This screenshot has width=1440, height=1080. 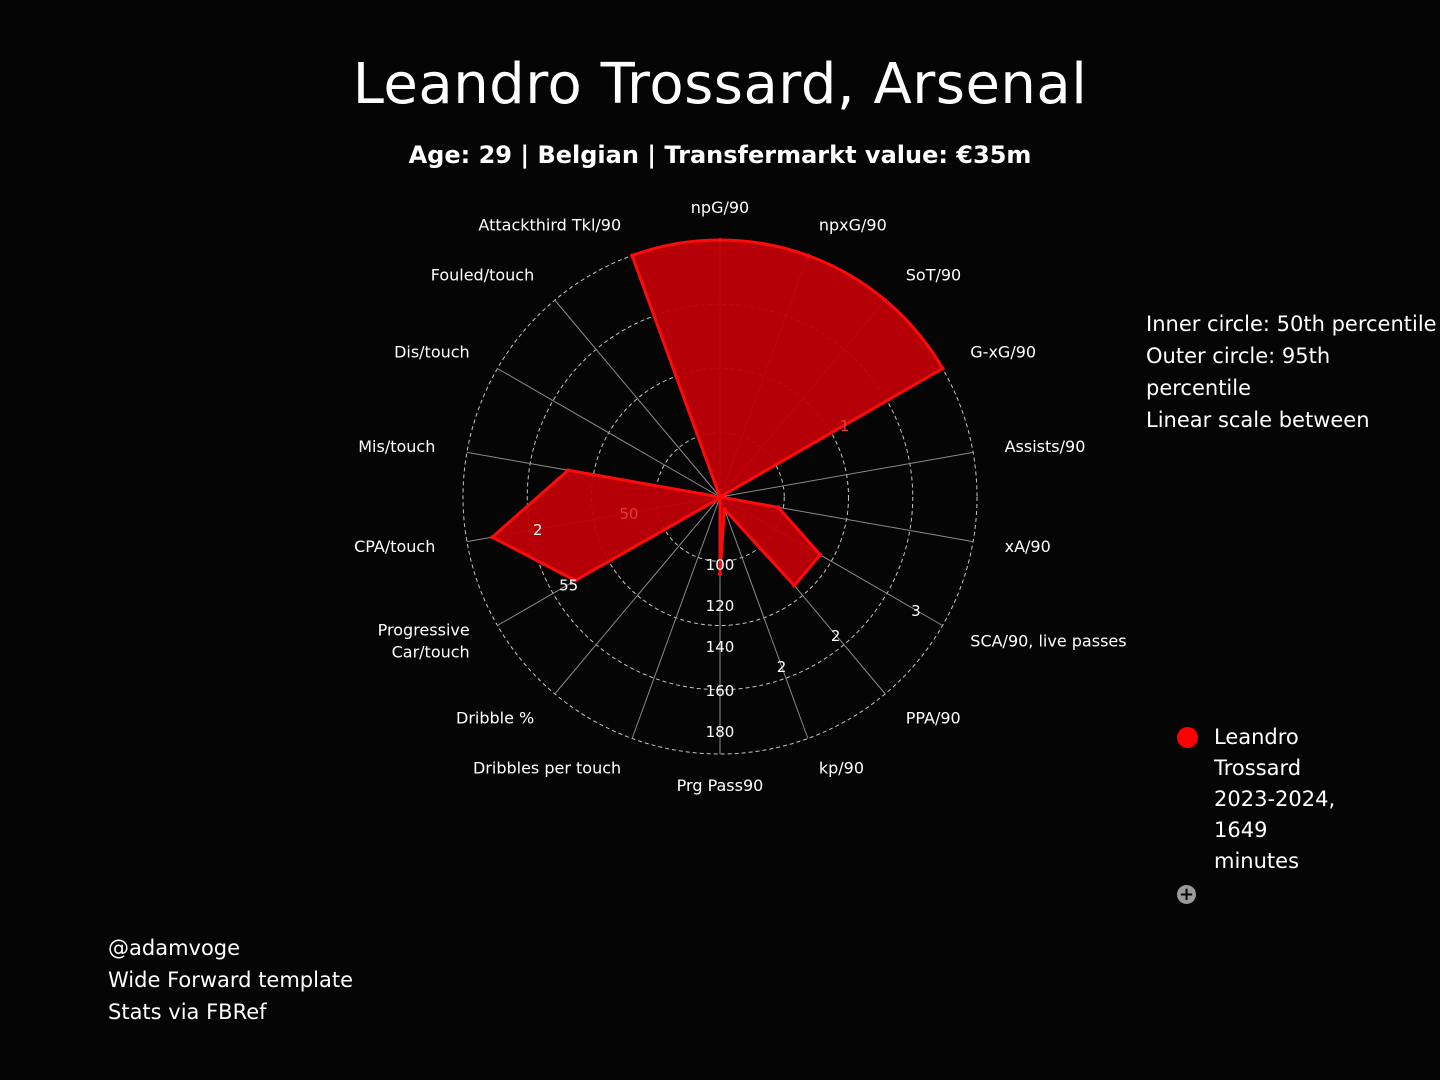 What do you see at coordinates (1045, 446) in the screenshot?
I see `axis-label-5: Assists/90` at bounding box center [1045, 446].